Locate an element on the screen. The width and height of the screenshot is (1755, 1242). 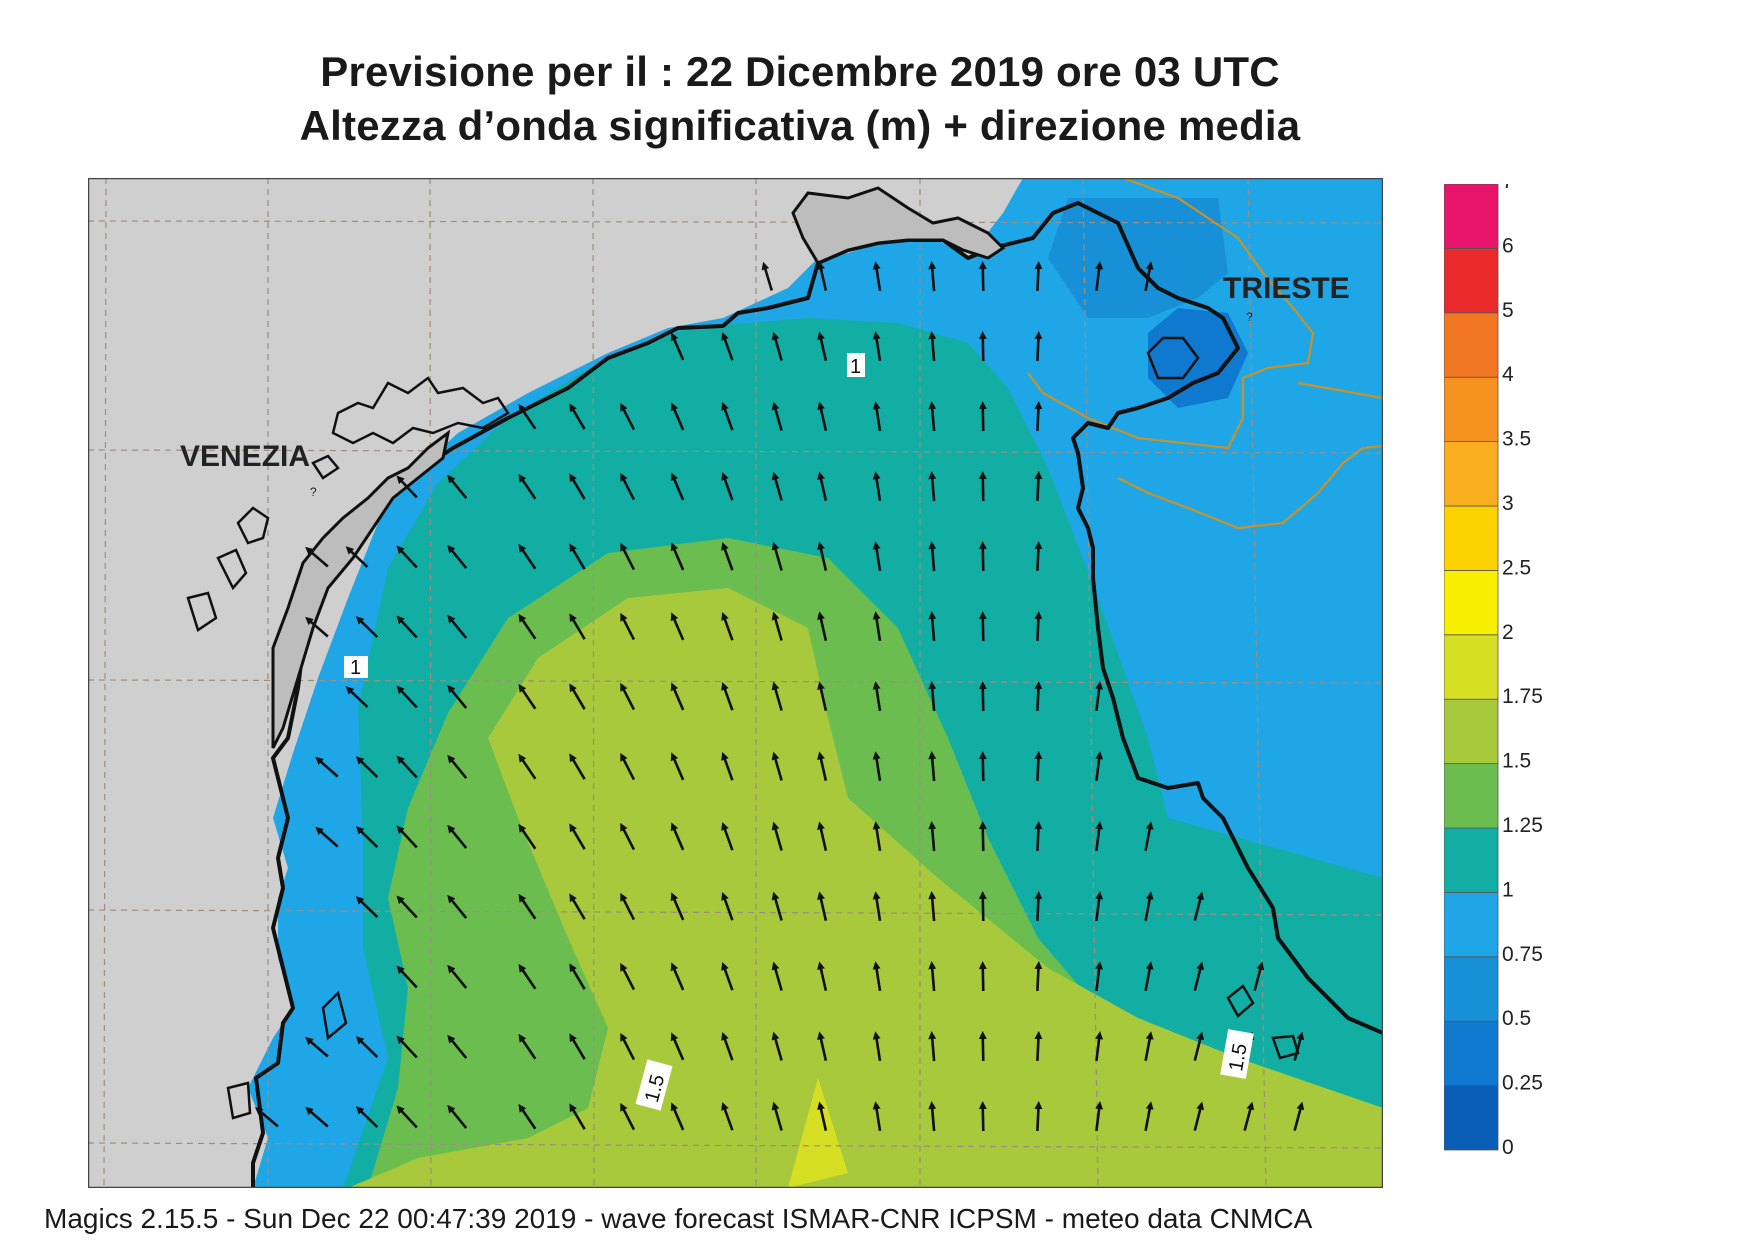
venice-islands-outline is located at coordinates (348, 748).